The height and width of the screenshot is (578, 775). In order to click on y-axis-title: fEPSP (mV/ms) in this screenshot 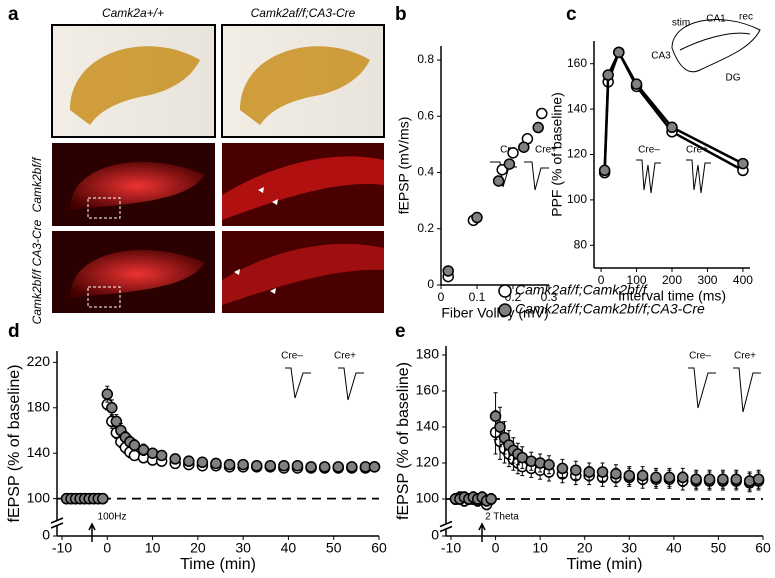, I will do `click(404, 166)`.